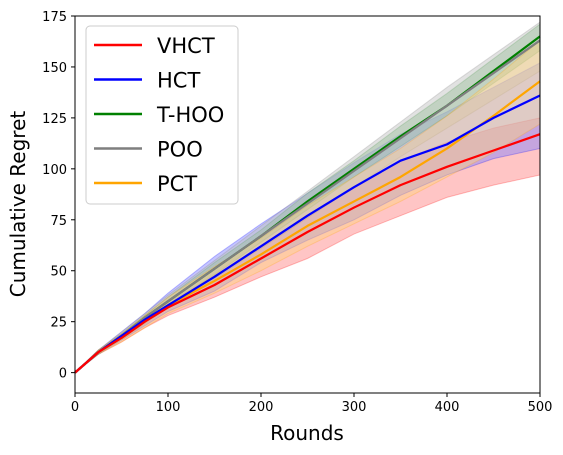 This screenshot has height=455, width=563. I want to click on legend-label-poo: POO, so click(180, 150).